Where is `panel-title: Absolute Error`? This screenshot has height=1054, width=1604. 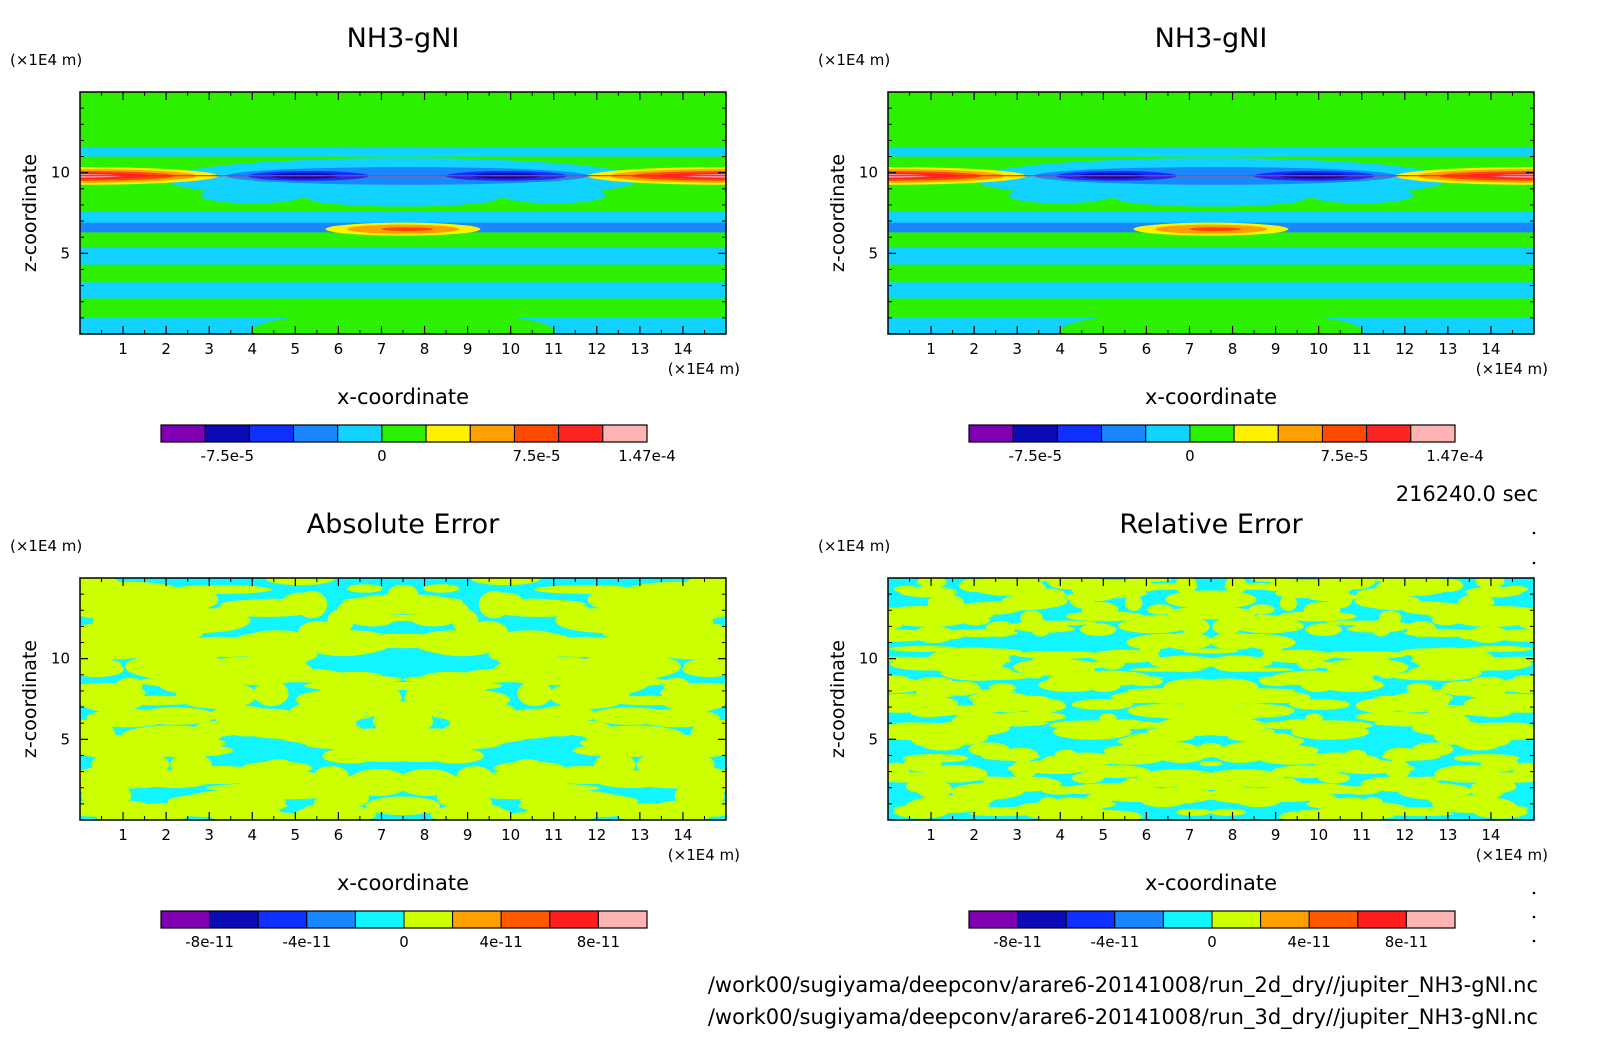
panel-title: Absolute Error is located at coordinates (403, 524).